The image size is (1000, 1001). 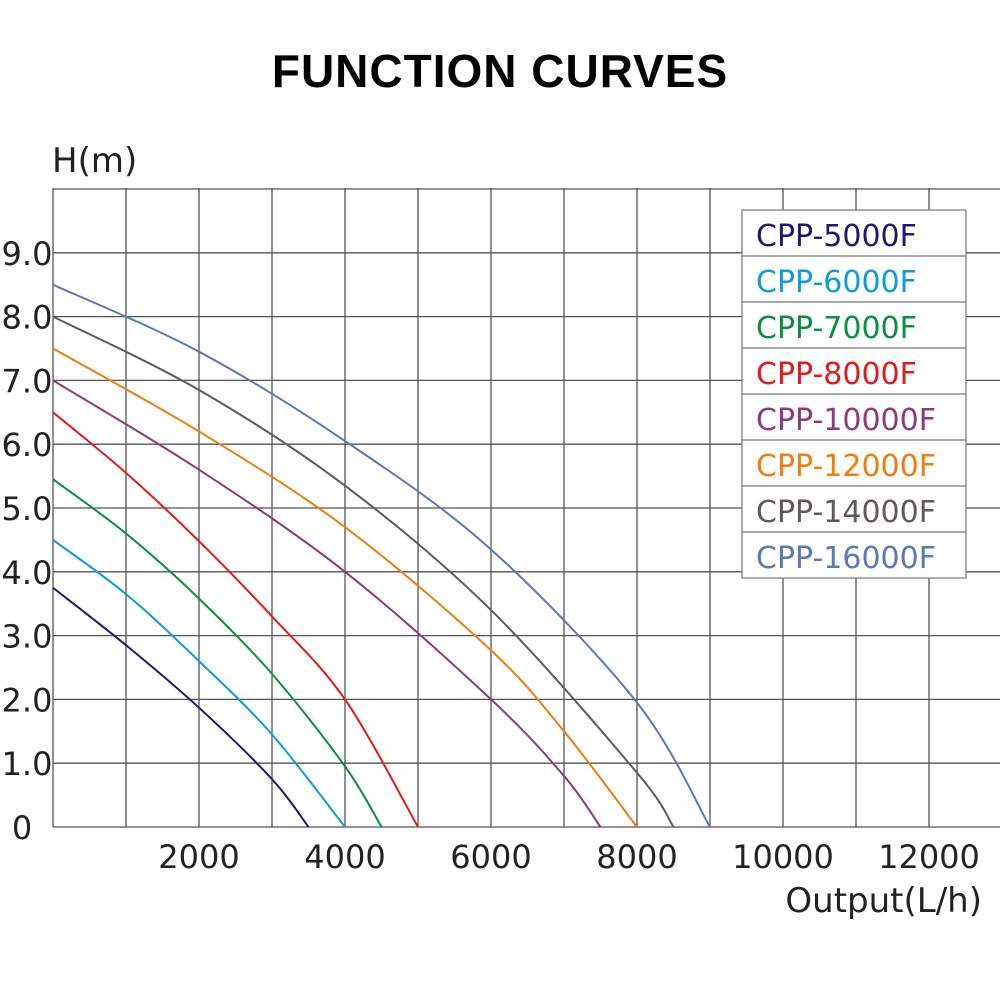 What do you see at coordinates (198, 857) in the screenshot?
I see `x-tick-label: 2000` at bounding box center [198, 857].